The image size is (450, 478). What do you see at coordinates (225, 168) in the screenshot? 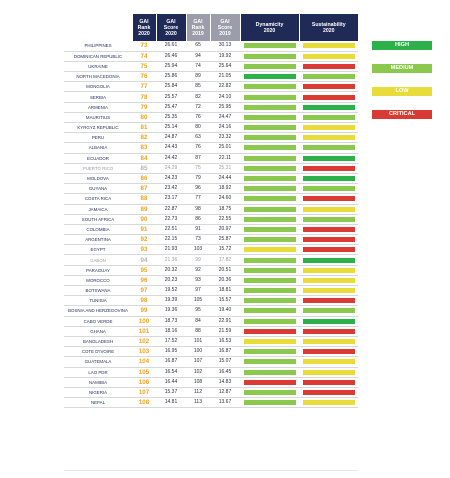
I see `gai-score-2019-cell: 25.31` at bounding box center [225, 168].